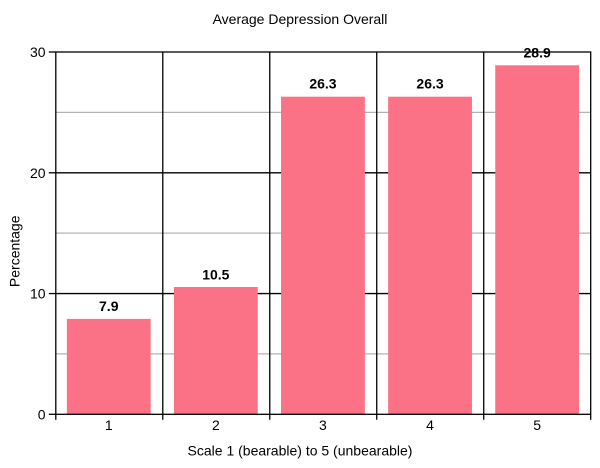 The height and width of the screenshot is (468, 600). What do you see at coordinates (537, 425) in the screenshot?
I see `svg-text: 5` at bounding box center [537, 425].